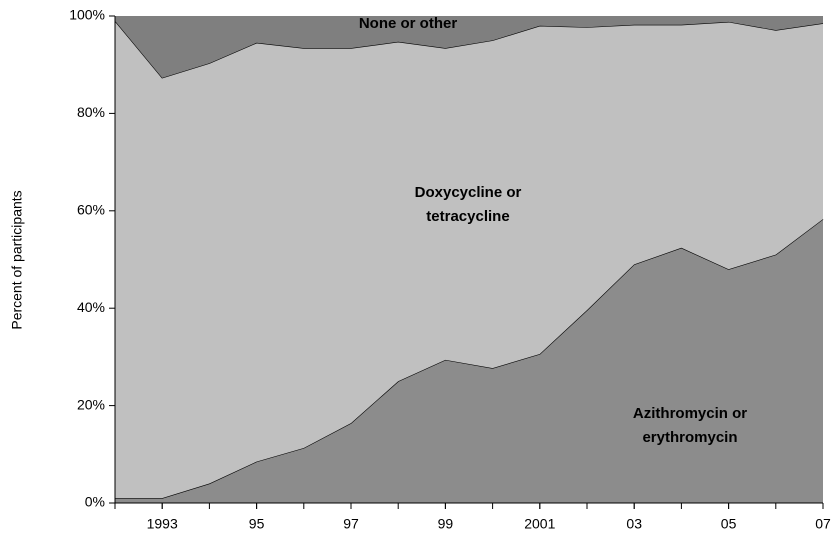 Image resolution: width=834 pixels, height=542 pixels. I want to click on x-tick-label: 1993, so click(162, 524).